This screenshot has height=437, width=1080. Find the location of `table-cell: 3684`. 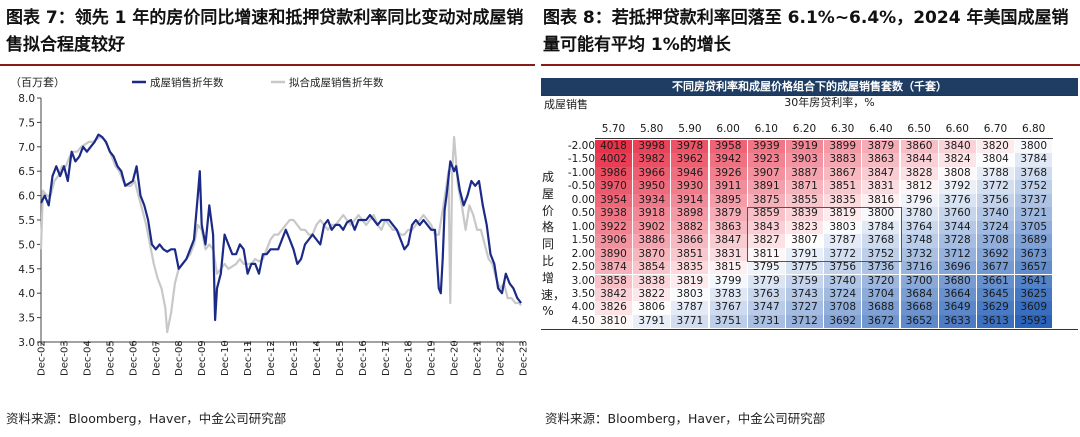

table-cell: 3684 is located at coordinates (919, 294).